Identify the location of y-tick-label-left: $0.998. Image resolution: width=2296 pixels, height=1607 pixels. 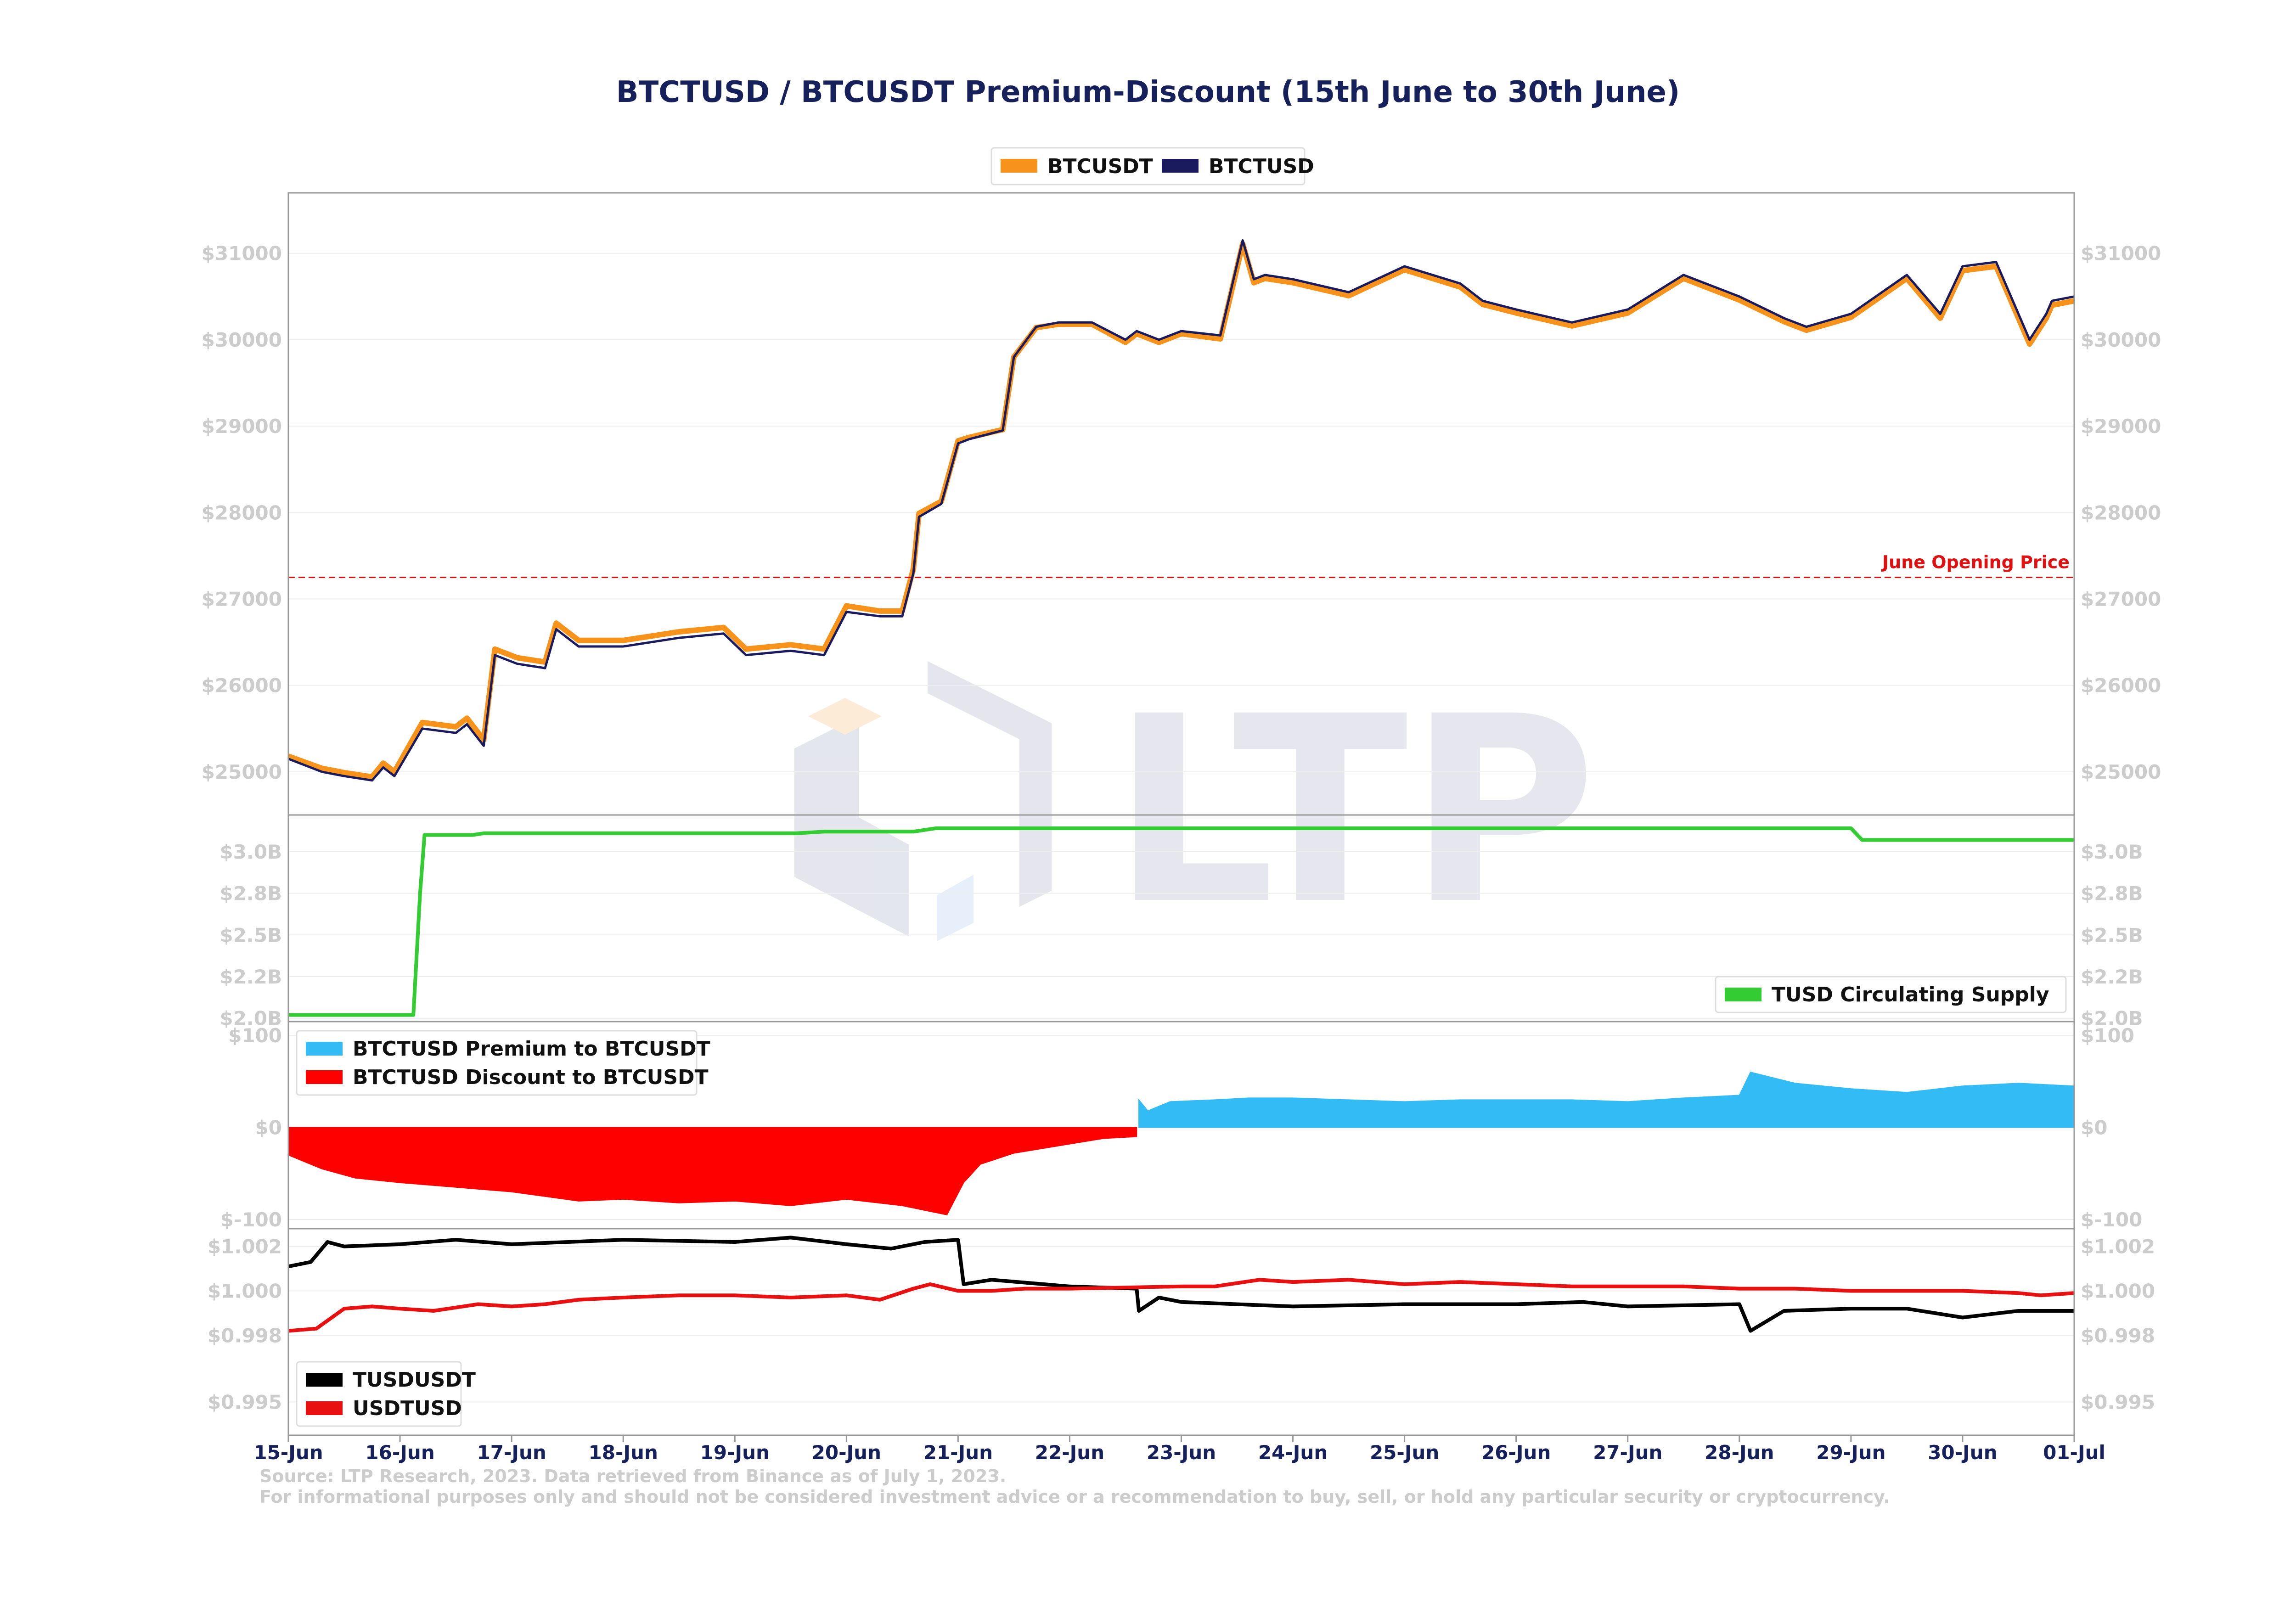
(245, 1335).